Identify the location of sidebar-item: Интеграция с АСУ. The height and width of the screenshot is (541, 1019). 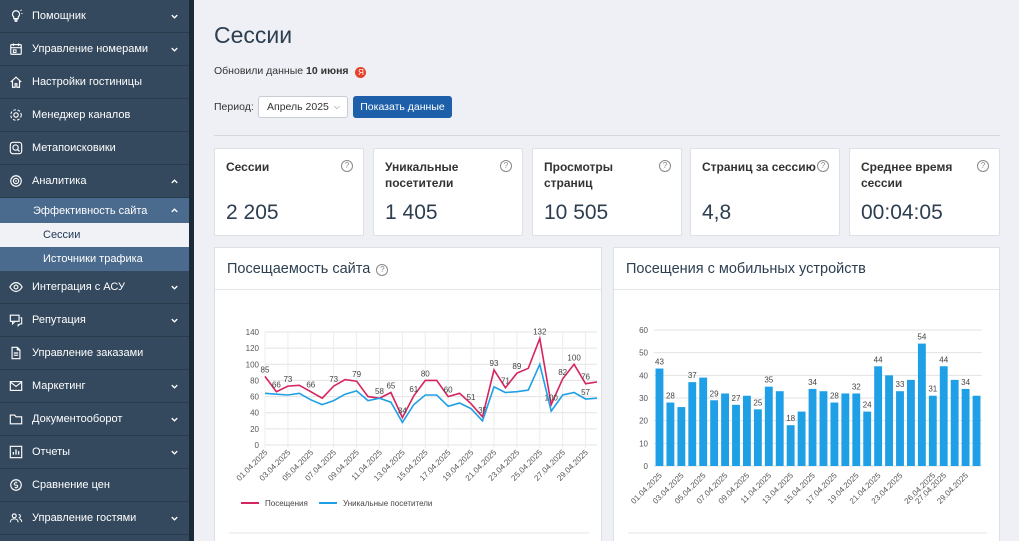
(94, 287).